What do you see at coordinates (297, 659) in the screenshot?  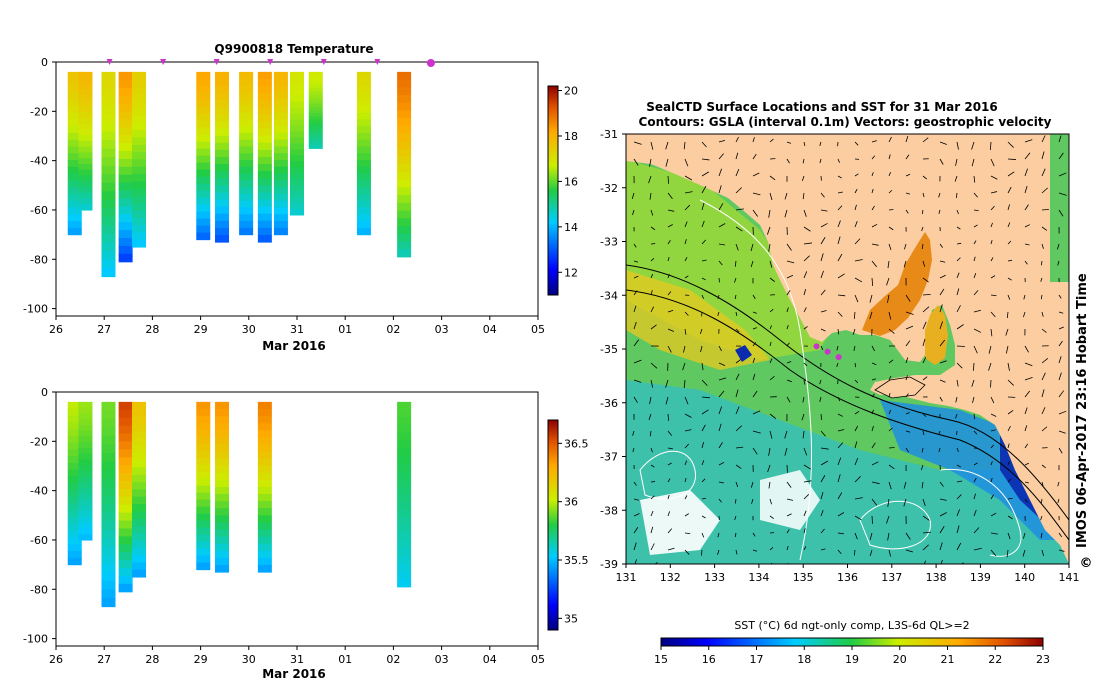 I see `x-tick-label: 31` at bounding box center [297, 659].